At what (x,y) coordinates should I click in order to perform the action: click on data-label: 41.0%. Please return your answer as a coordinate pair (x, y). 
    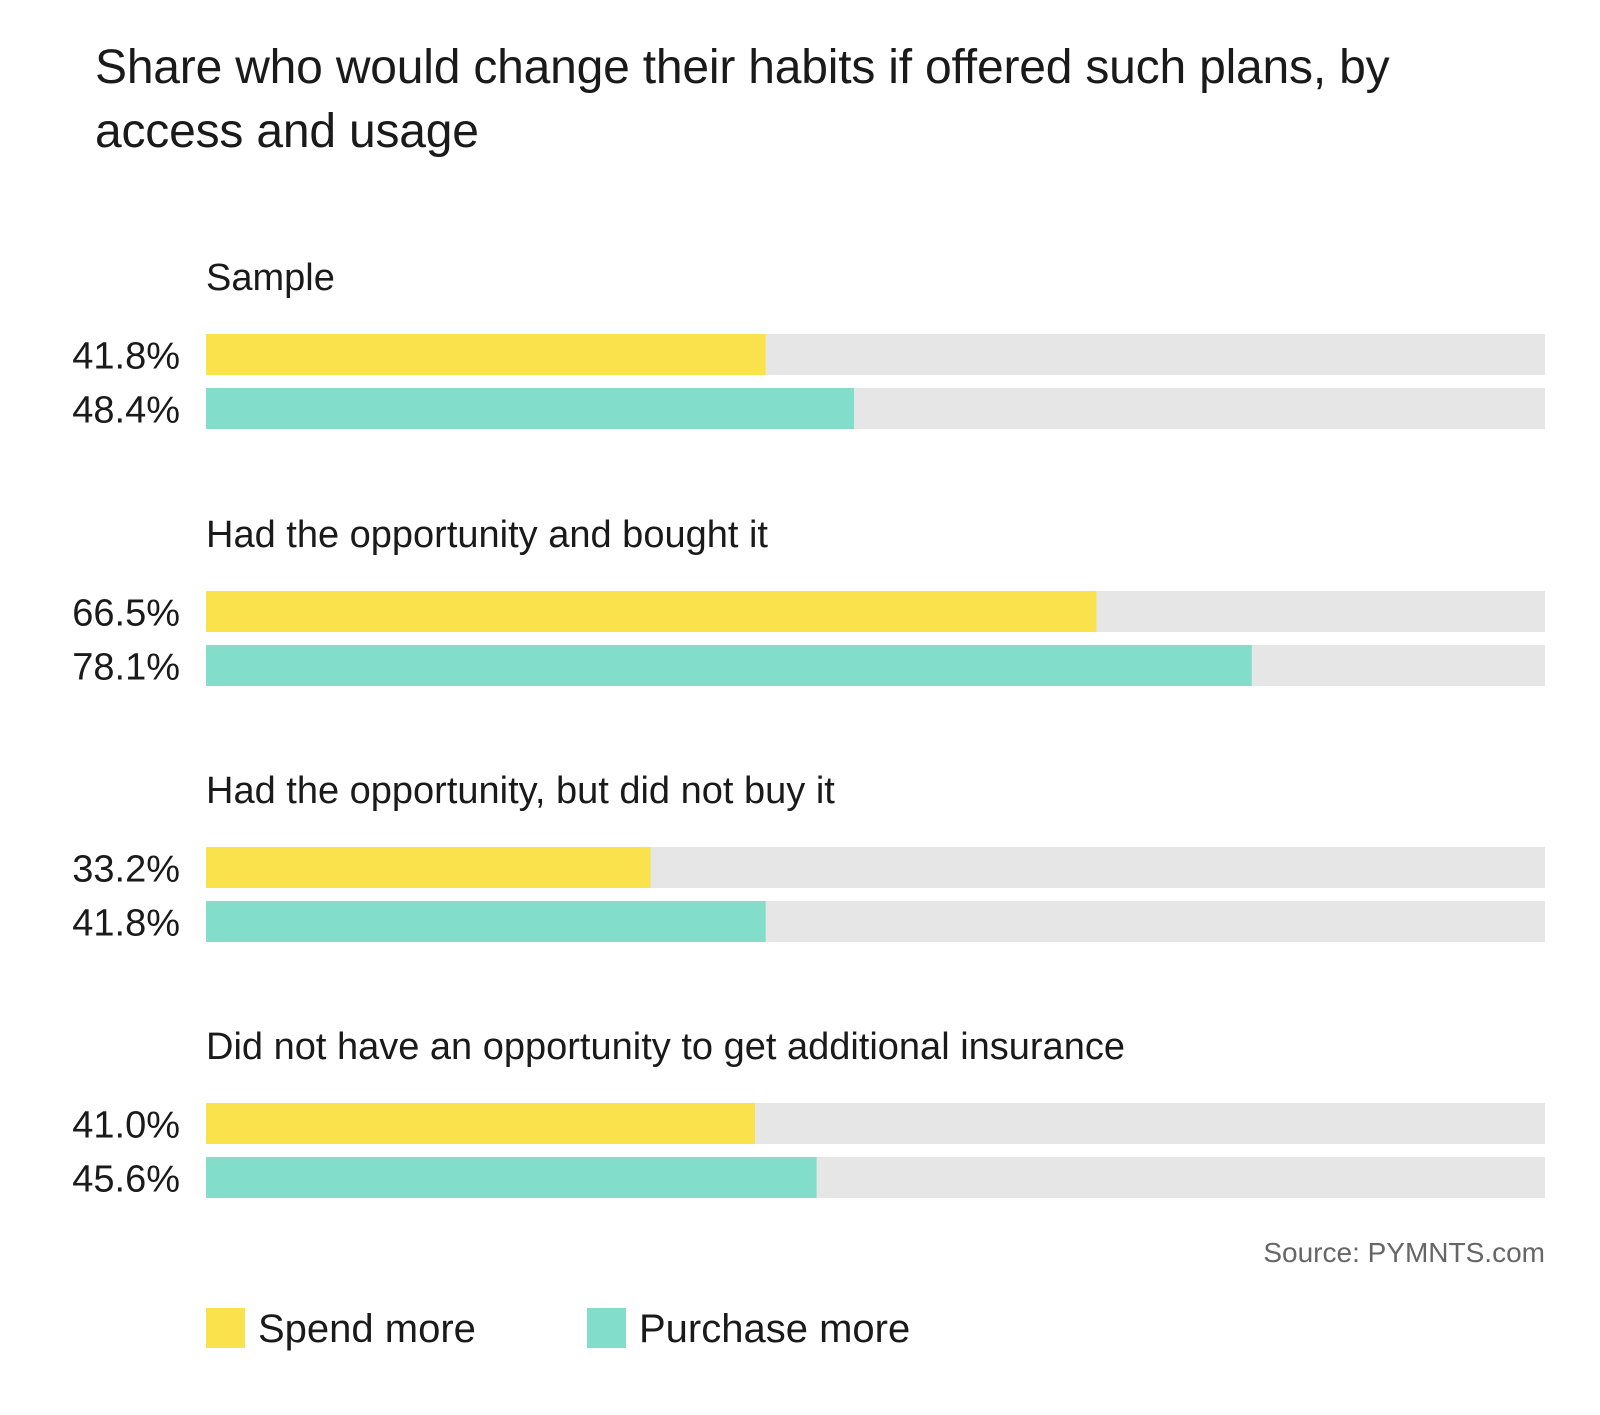
    Looking at the image, I should click on (126, 1126).